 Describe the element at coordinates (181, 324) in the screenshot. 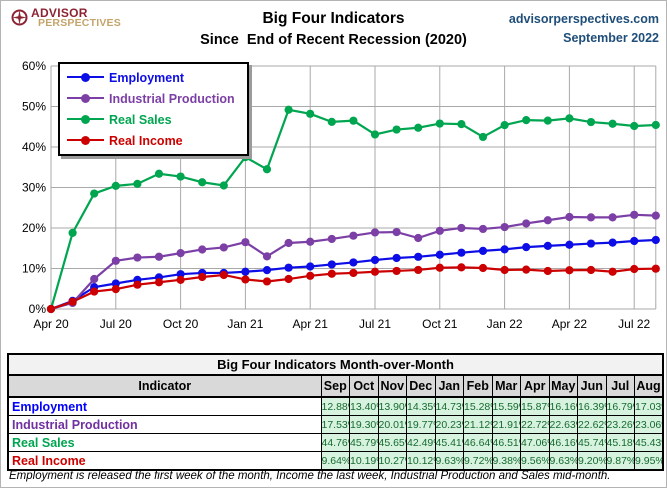

I see `x-axis-tick-label: Oct 20` at that location.